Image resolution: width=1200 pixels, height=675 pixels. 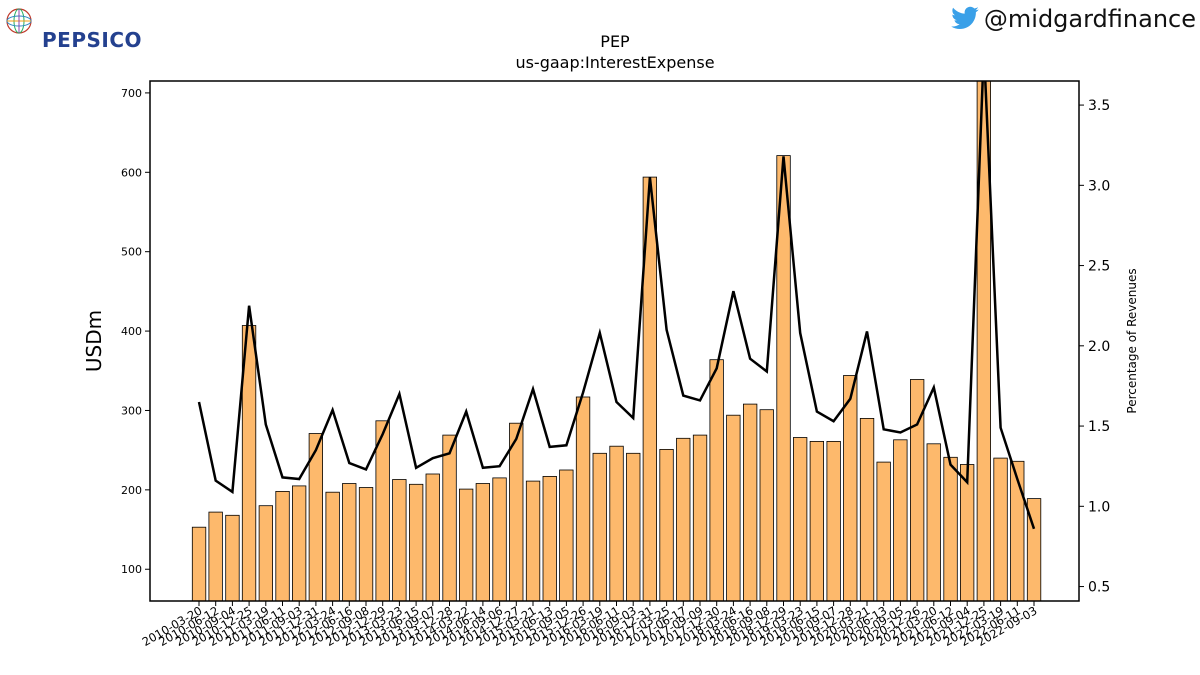 What do you see at coordinates (131, 93) in the screenshot?
I see `y-tick-label: 700` at bounding box center [131, 93].